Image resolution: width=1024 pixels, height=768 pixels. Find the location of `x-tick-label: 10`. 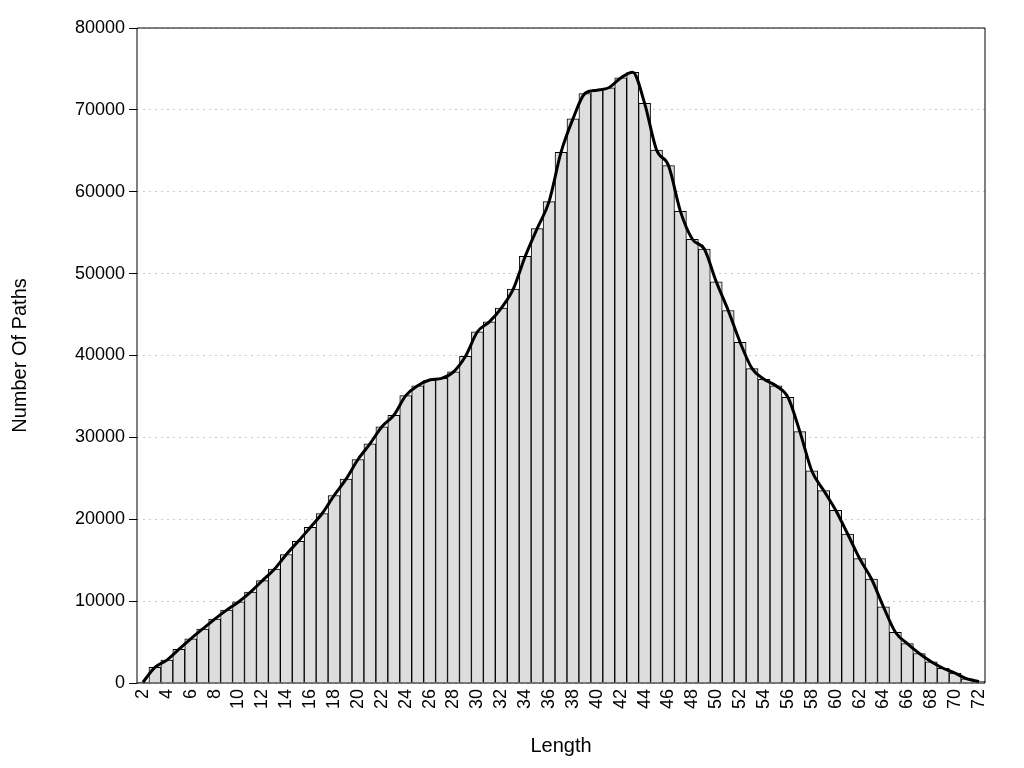

x-tick-label: 10 is located at coordinates (237, 699).